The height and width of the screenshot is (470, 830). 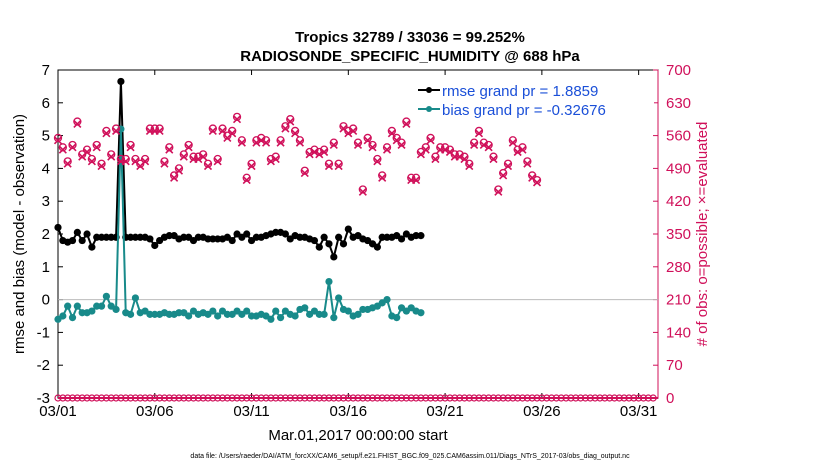 I want to click on chart-subtitle: RADIOSONDE_SPECIFIC_HUMIDITY @ 688 hPa, so click(x=410, y=56).